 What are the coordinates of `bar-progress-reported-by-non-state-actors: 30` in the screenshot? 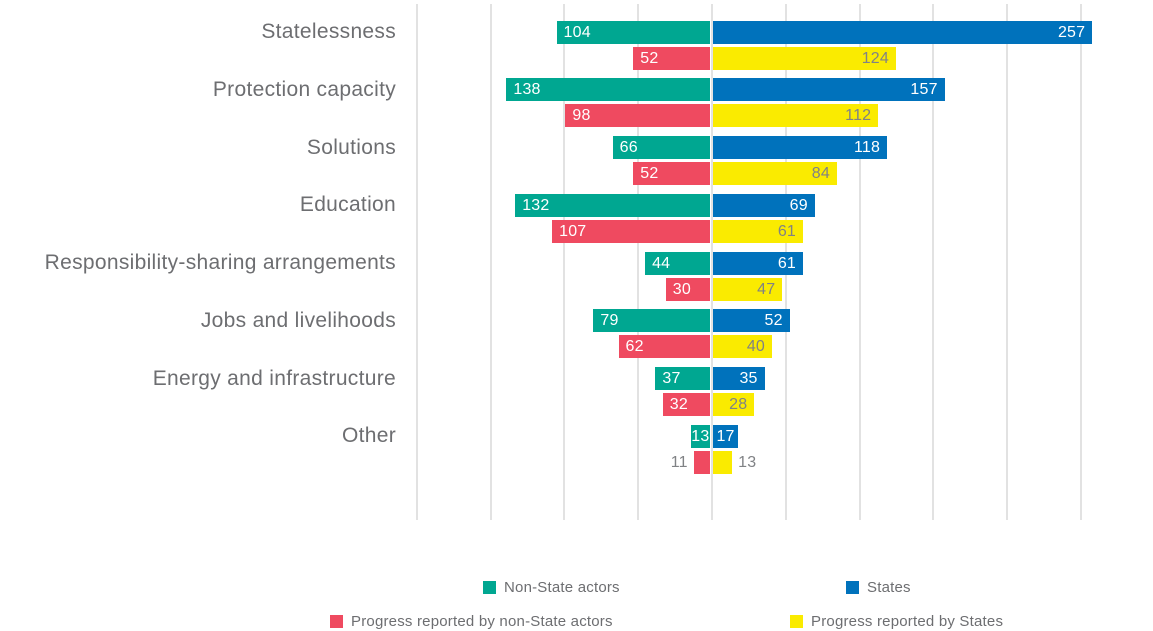 It's located at (687, 289).